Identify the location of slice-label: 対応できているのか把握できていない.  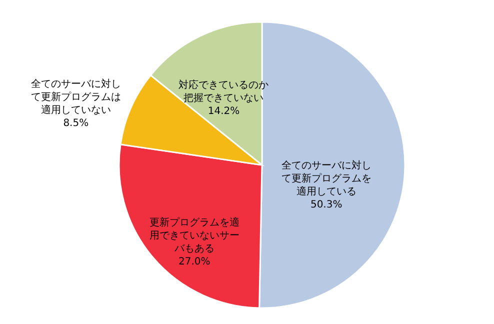
(223, 91).